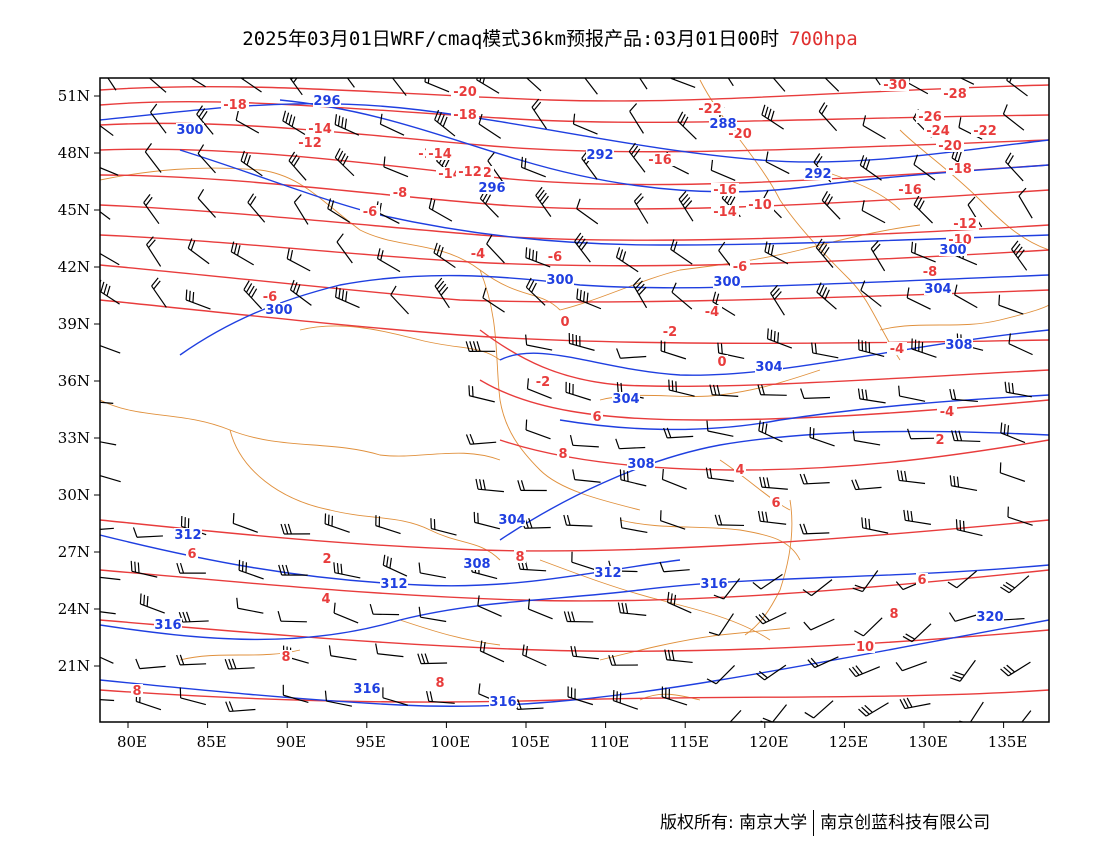 This screenshot has width=1100, height=850. Describe the element at coordinates (814, 823) in the screenshot. I see `footer-divider` at that location.